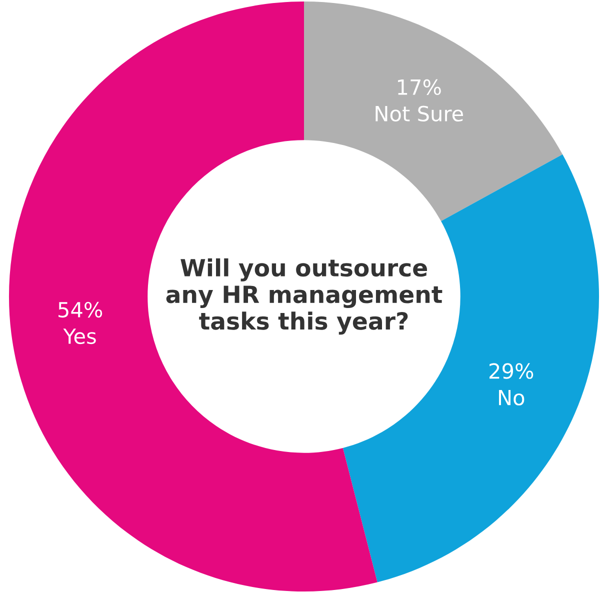 Image resolution: width=608 pixels, height=593 pixels. What do you see at coordinates (79, 336) in the screenshot?
I see `slice-label: Yes` at bounding box center [79, 336].